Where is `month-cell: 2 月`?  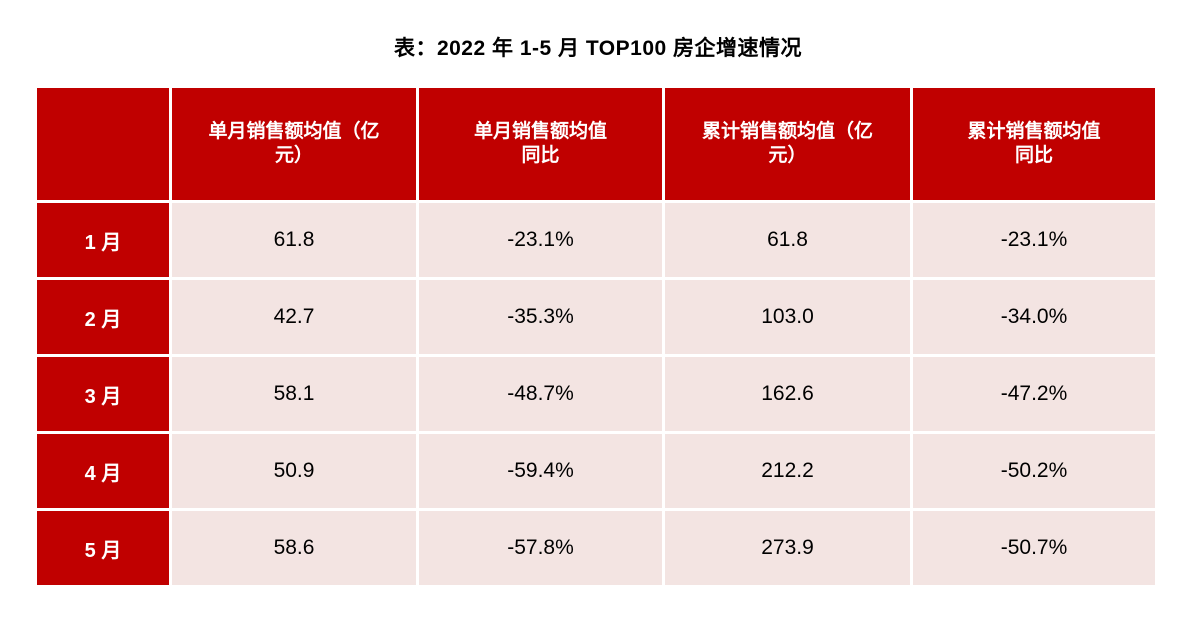 month-cell: 2 月 is located at coordinates (103, 317).